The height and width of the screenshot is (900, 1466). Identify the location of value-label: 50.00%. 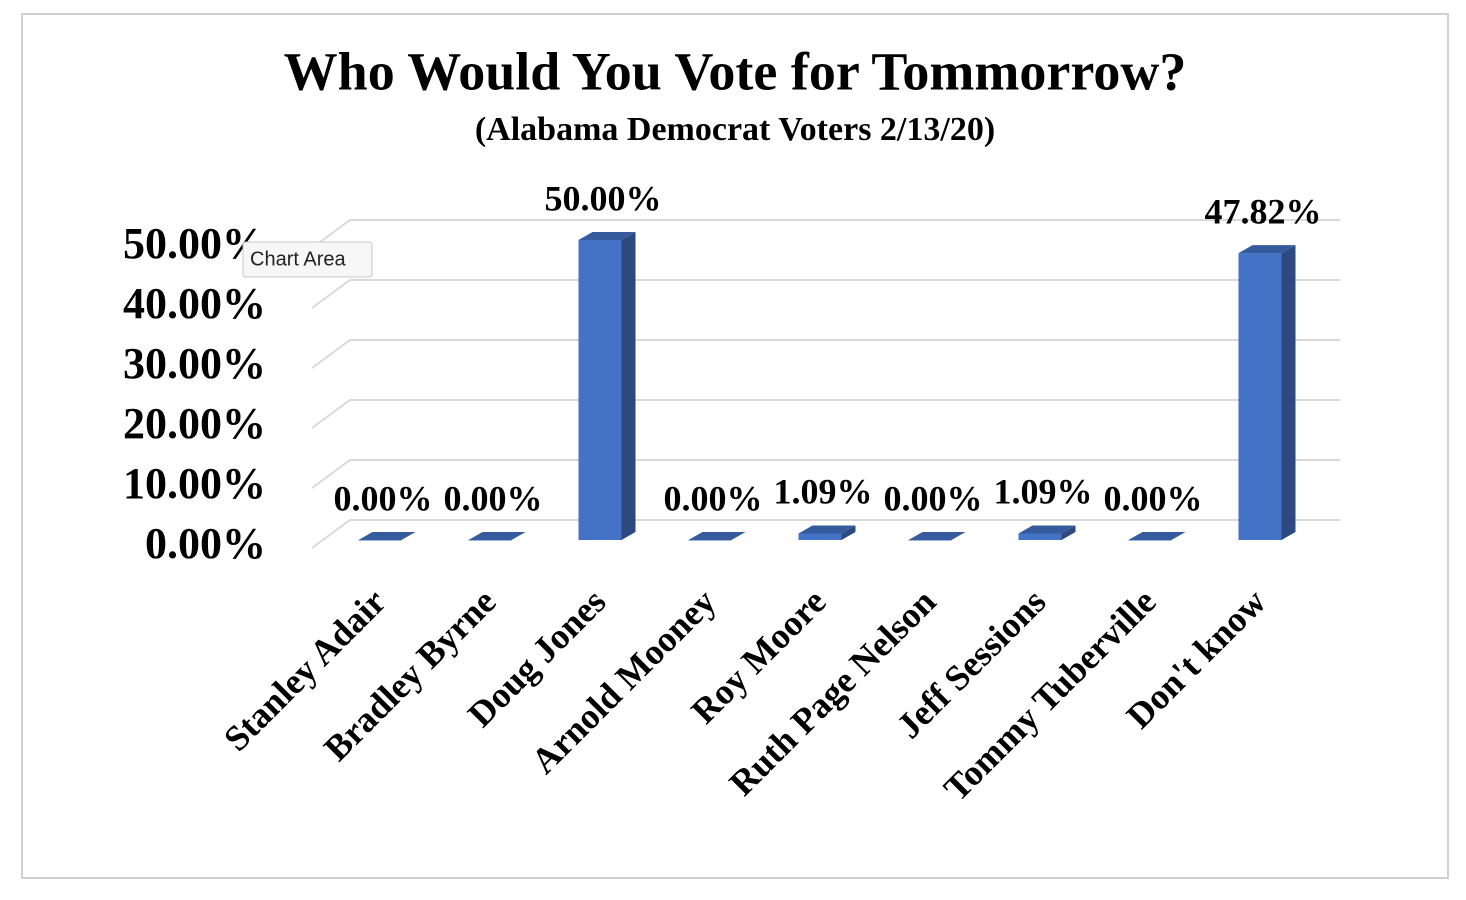
(603, 198).